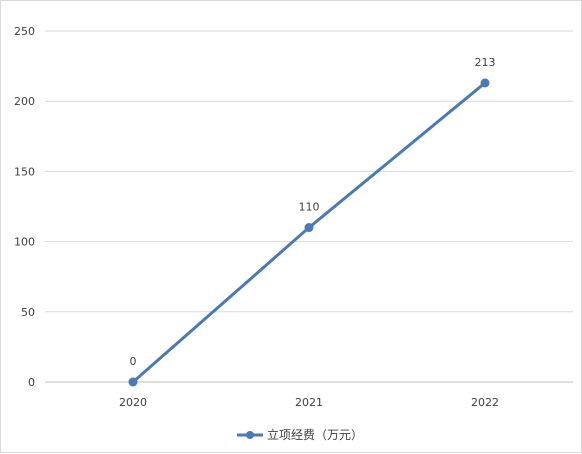 This screenshot has height=454, width=582. Describe the element at coordinates (133, 382) in the screenshot. I see `data-point-2020` at that location.